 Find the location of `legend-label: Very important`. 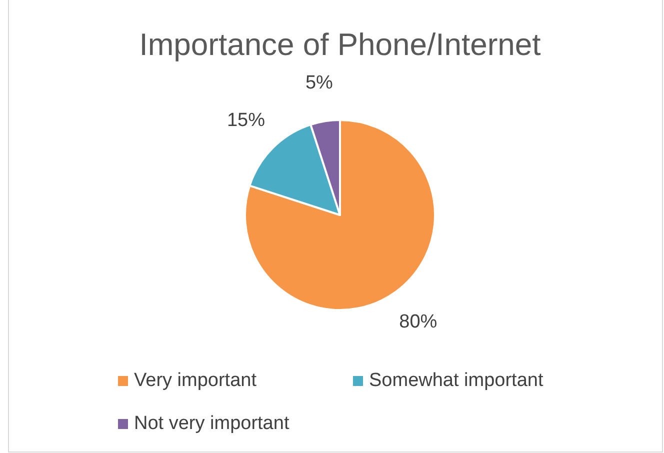

legend-label: Very important is located at coordinates (196, 381).